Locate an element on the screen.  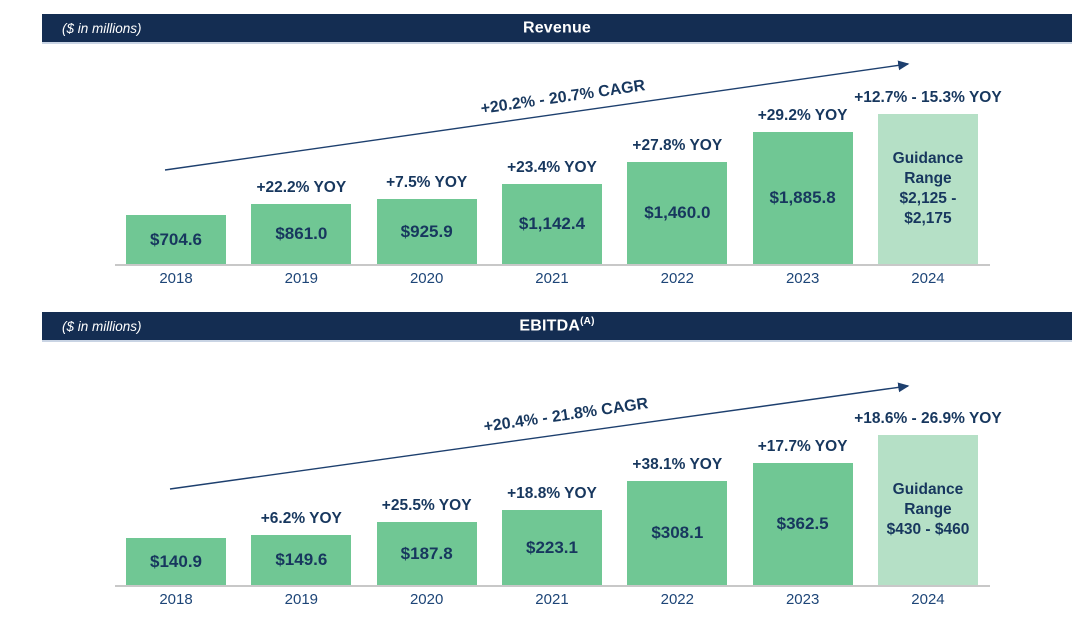
revenue-header-bar: ($ in millions) Revenue is located at coordinates (557, 29).